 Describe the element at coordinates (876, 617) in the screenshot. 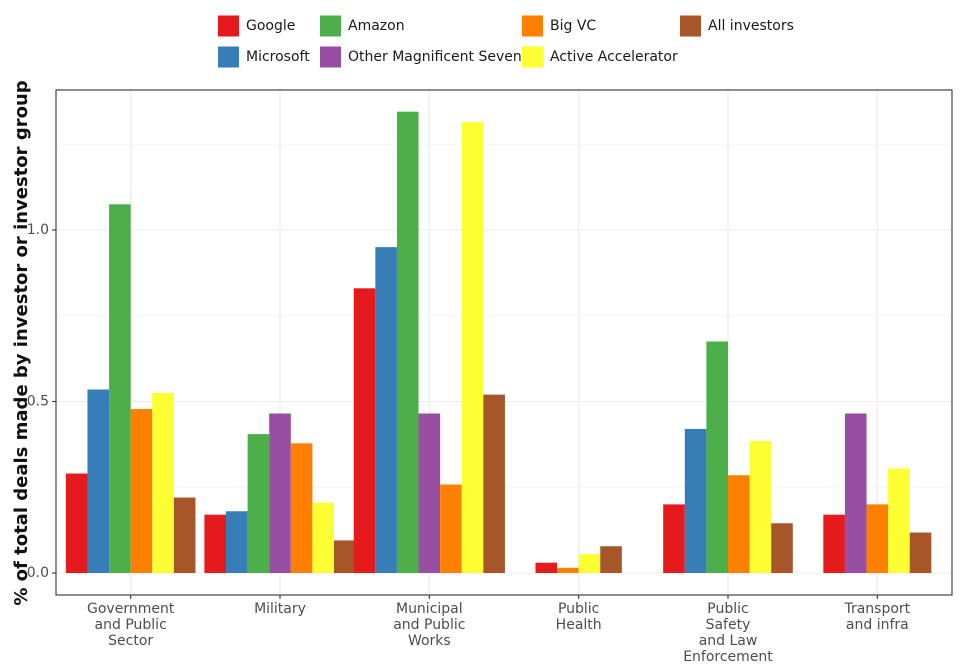

I see `x-tick-label: Transport and infra` at that location.